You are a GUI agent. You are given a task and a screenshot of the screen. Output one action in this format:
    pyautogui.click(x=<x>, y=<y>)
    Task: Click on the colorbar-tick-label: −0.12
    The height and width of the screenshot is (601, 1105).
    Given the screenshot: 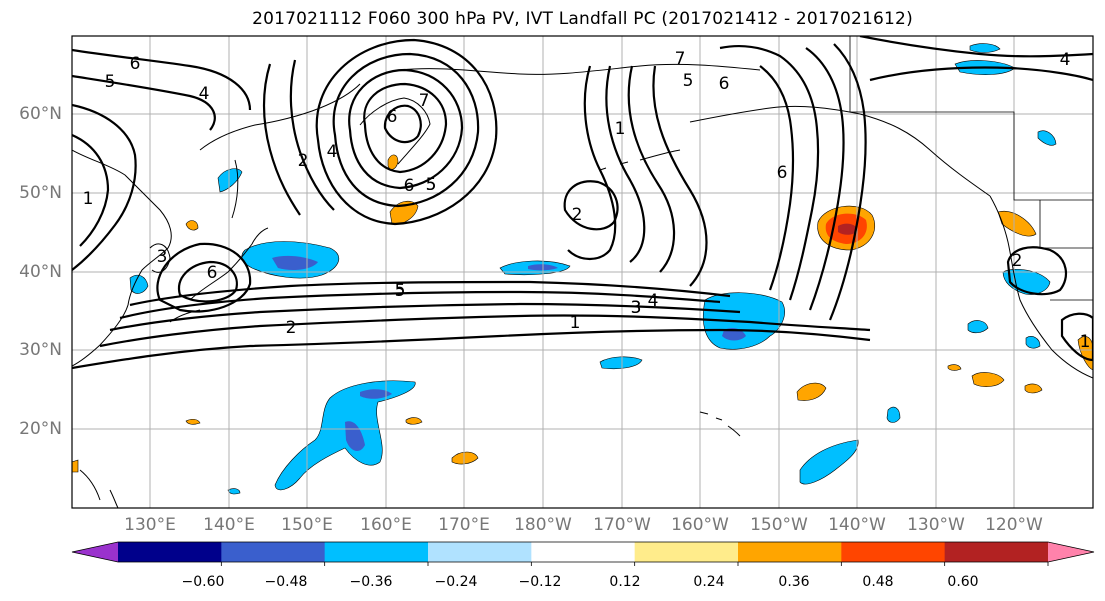 What is the action you would take?
    pyautogui.click(x=540, y=582)
    